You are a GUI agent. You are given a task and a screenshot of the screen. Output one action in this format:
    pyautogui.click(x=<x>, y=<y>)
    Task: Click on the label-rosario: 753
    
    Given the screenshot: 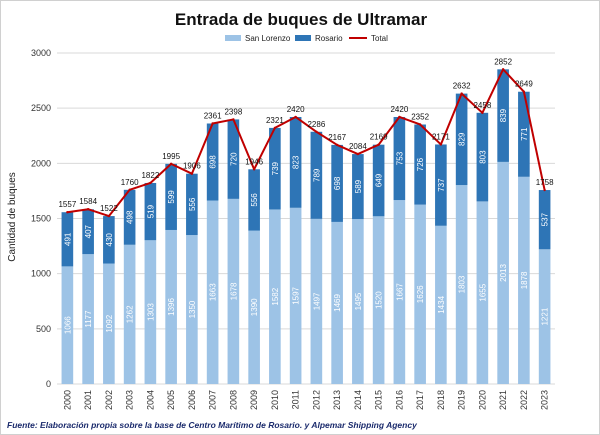 What is the action you would take?
    pyautogui.click(x=399, y=158)
    